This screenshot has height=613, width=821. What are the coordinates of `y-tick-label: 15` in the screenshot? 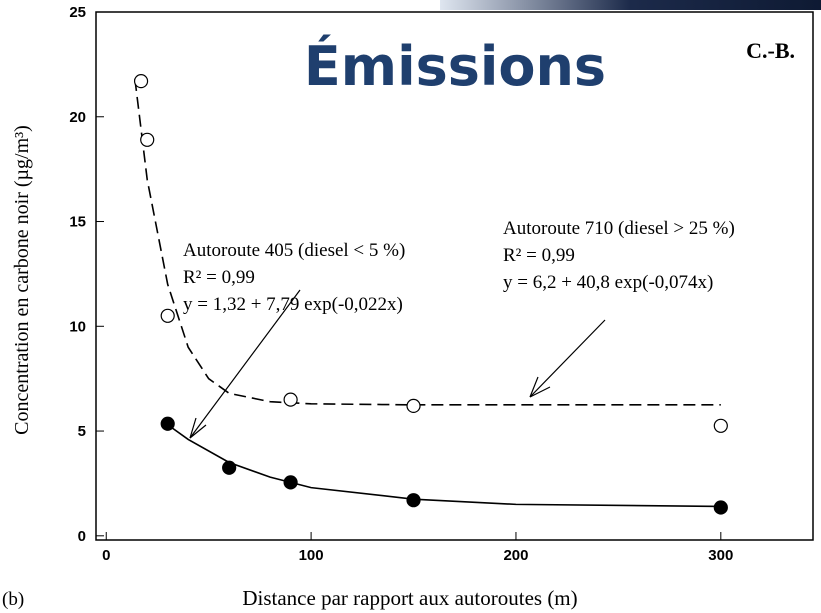 It's located at (77, 222).